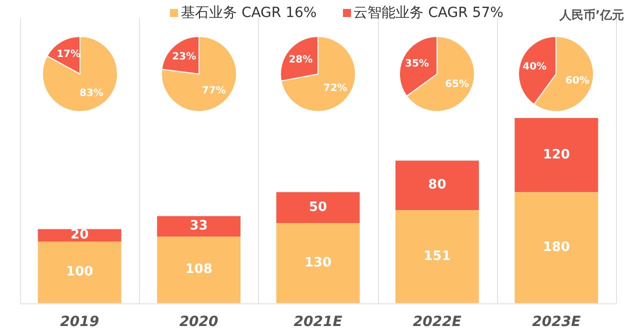  What do you see at coordinates (429, 13) in the screenshot?
I see `legend-label: 云智能业务 CAGR 57%` at bounding box center [429, 13].